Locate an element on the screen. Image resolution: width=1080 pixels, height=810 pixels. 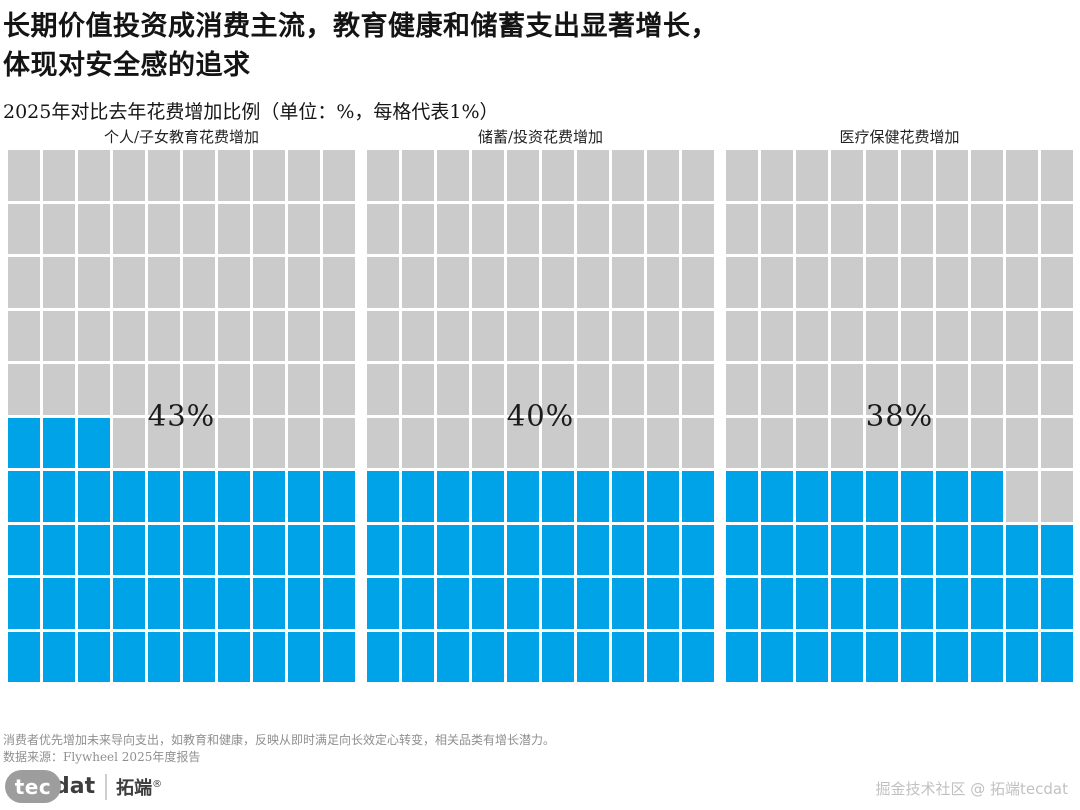
tecdat-logo: tec dat 拓端® is located at coordinates (83, 786).